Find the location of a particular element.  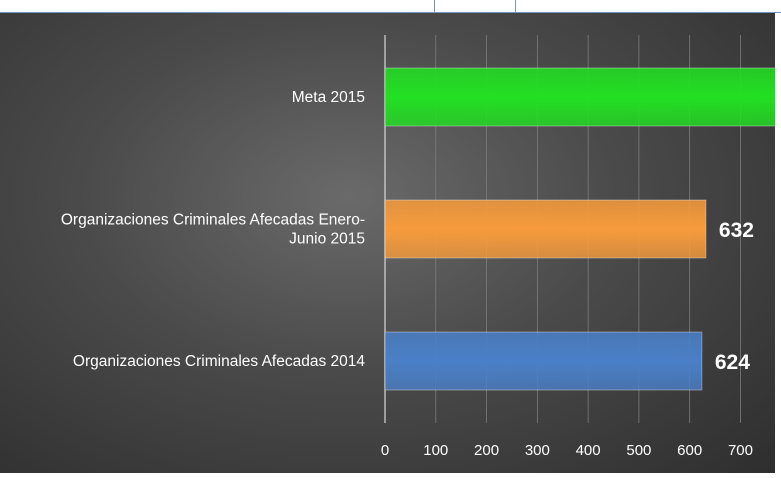

table-border-line is located at coordinates (390, 12).